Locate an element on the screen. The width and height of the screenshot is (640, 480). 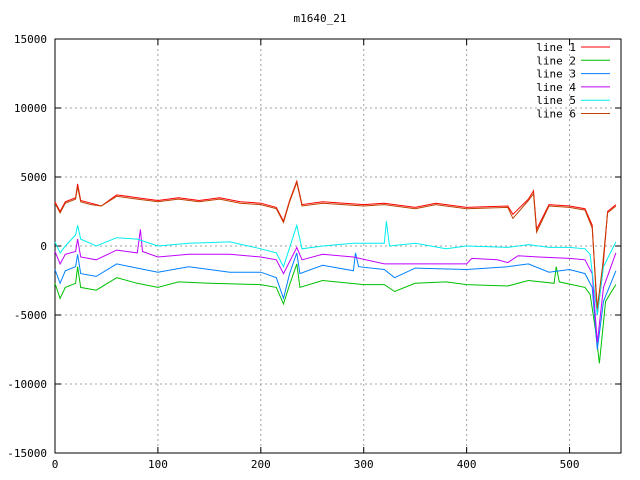
legend-label: line 4 is located at coordinates (556, 87).